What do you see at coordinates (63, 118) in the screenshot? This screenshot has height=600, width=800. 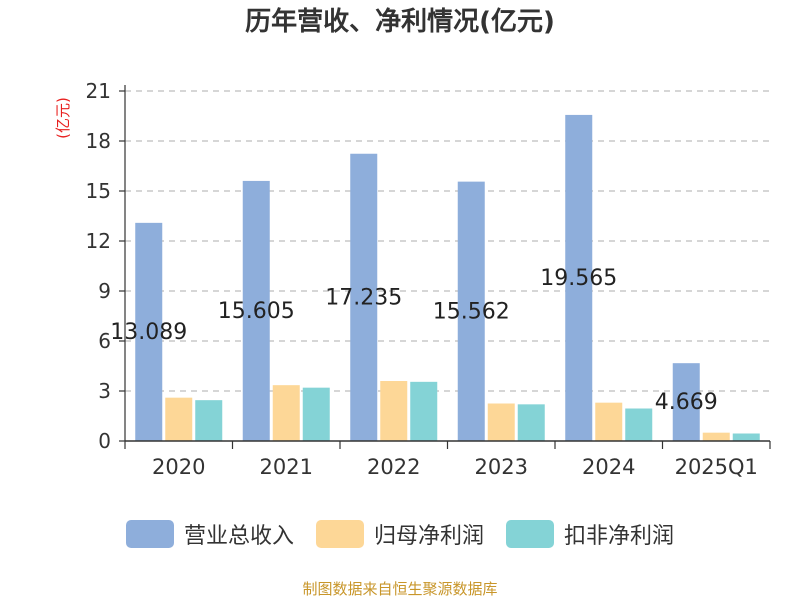 I see `y-axis-label: (亿元)` at bounding box center [63, 118].